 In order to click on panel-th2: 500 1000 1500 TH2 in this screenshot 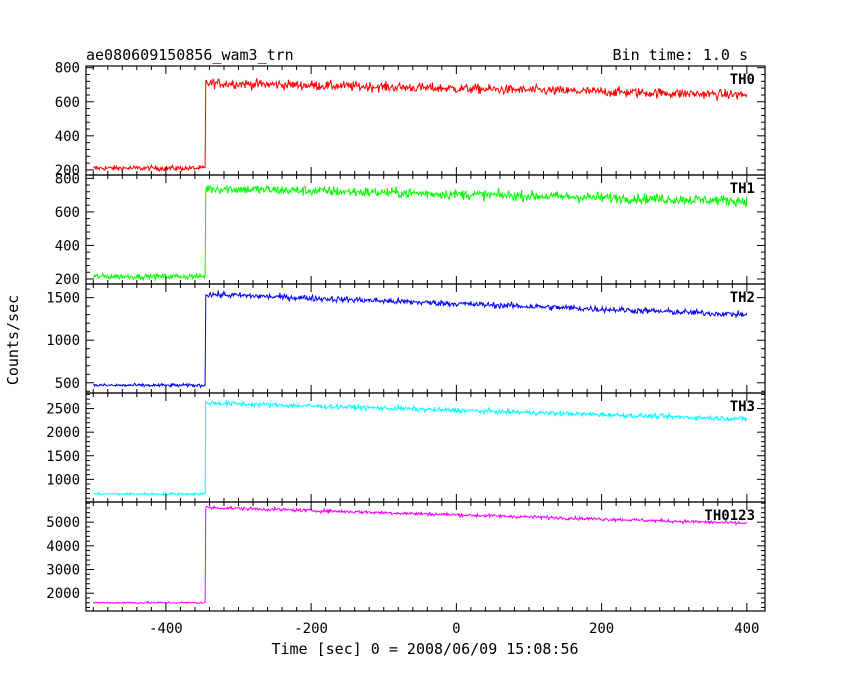, I will do `click(406, 338)`.